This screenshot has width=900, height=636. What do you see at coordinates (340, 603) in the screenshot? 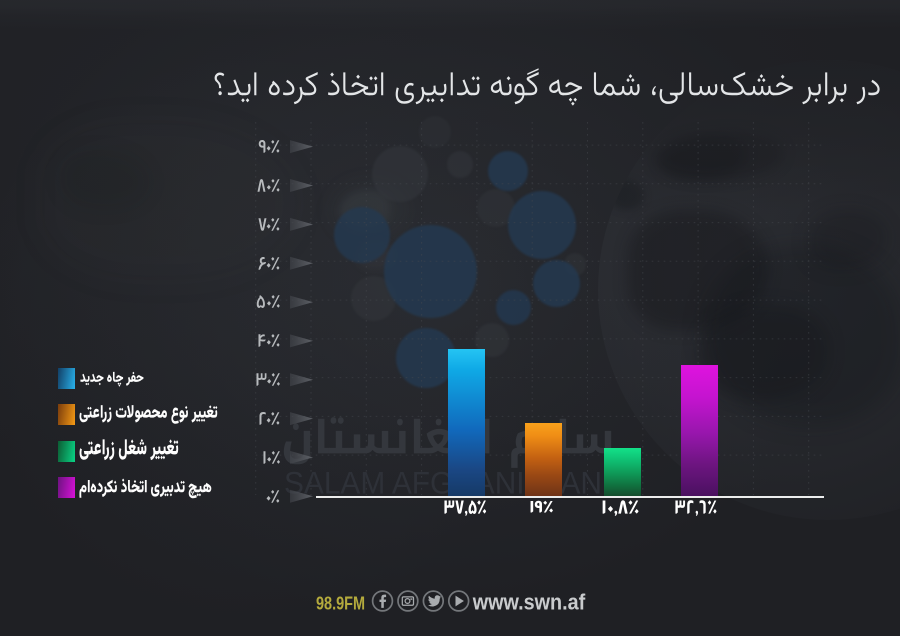
I see `svg-text: 98.9FM` at bounding box center [340, 603].